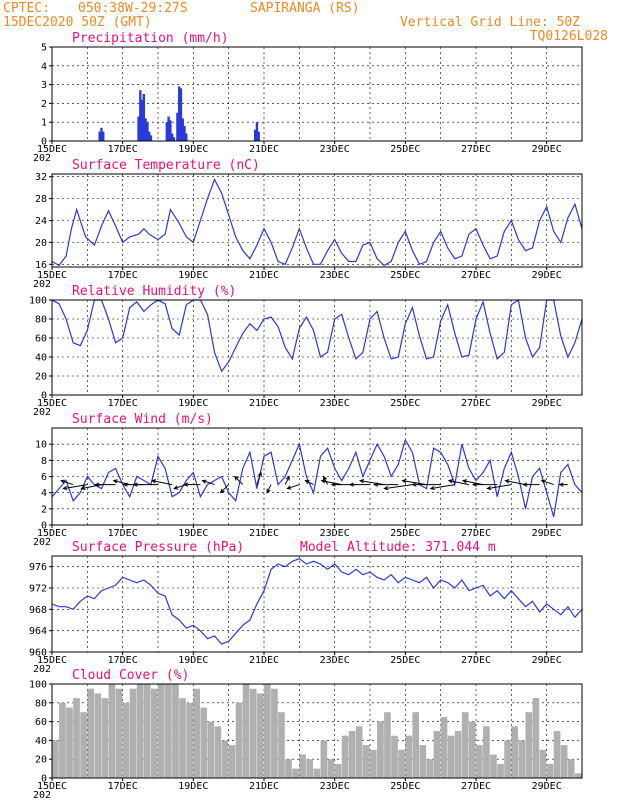 Image resolution: width=618 pixels, height=800 pixels. What do you see at coordinates (123, 403) in the screenshot?
I see `rh-x-tick-label: 17DEC` at bounding box center [123, 403].